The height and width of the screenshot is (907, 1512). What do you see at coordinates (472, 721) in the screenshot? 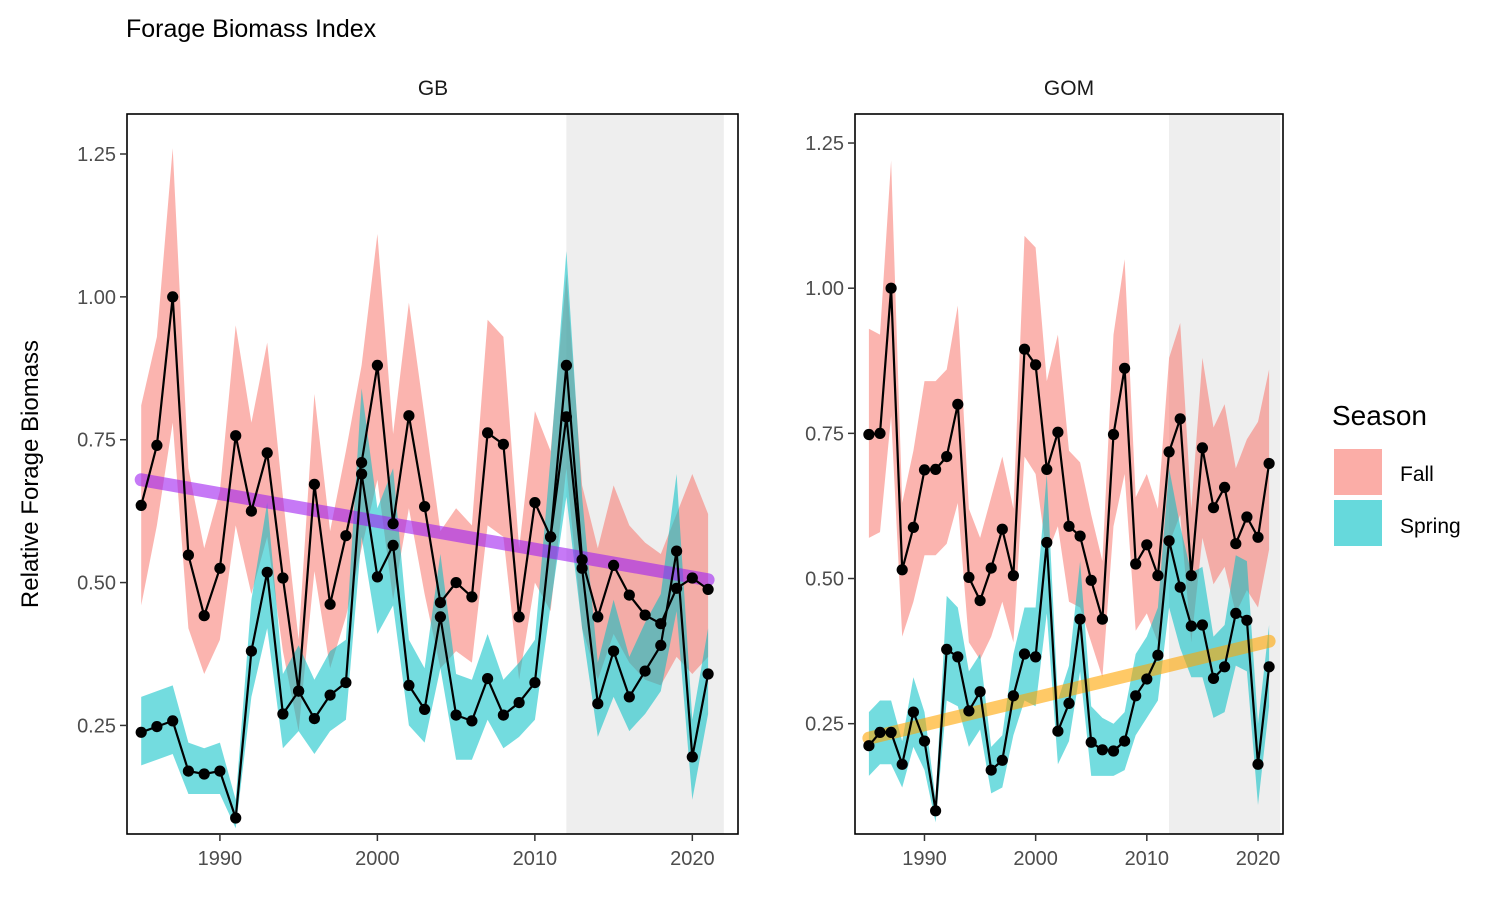
I see `panel-gb-spring-point-2006` at bounding box center [472, 721].